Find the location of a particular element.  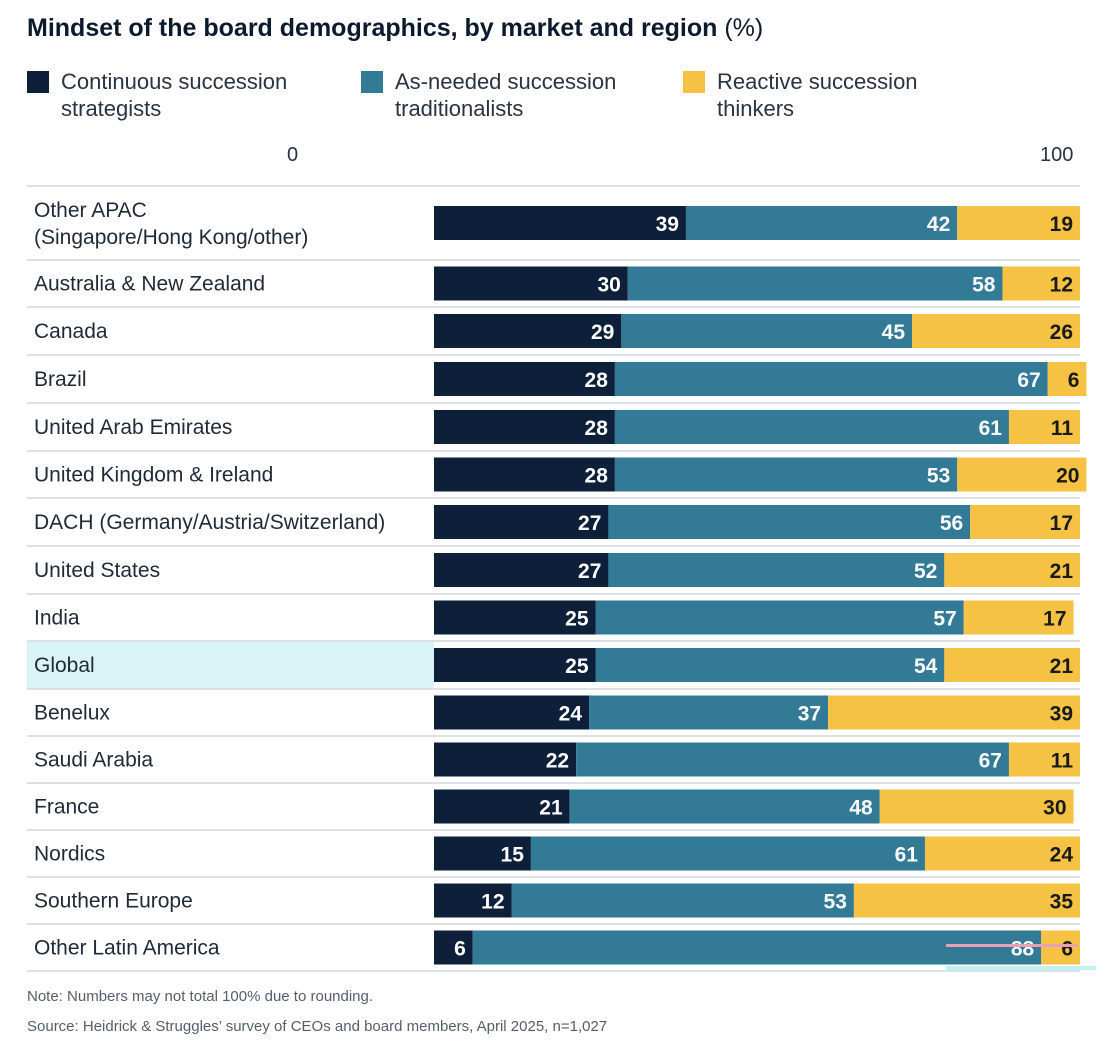

value-label-australia-new-zealand-continuous-succession: 30 is located at coordinates (608, 285).